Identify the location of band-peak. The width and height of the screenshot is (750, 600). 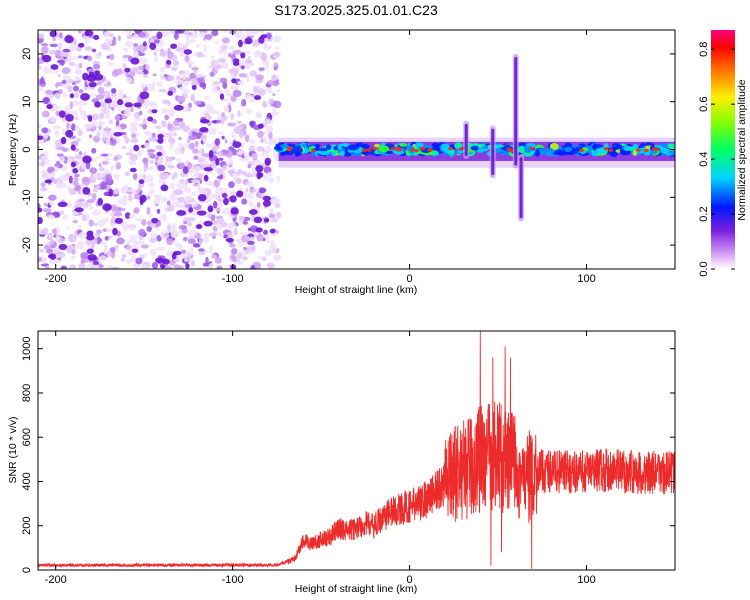
(582, 150).